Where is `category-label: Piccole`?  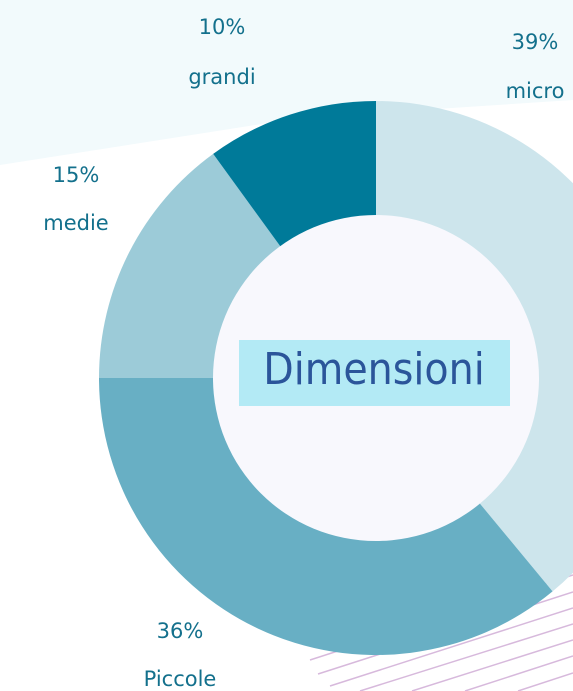 category-label: Piccole is located at coordinates (180, 679).